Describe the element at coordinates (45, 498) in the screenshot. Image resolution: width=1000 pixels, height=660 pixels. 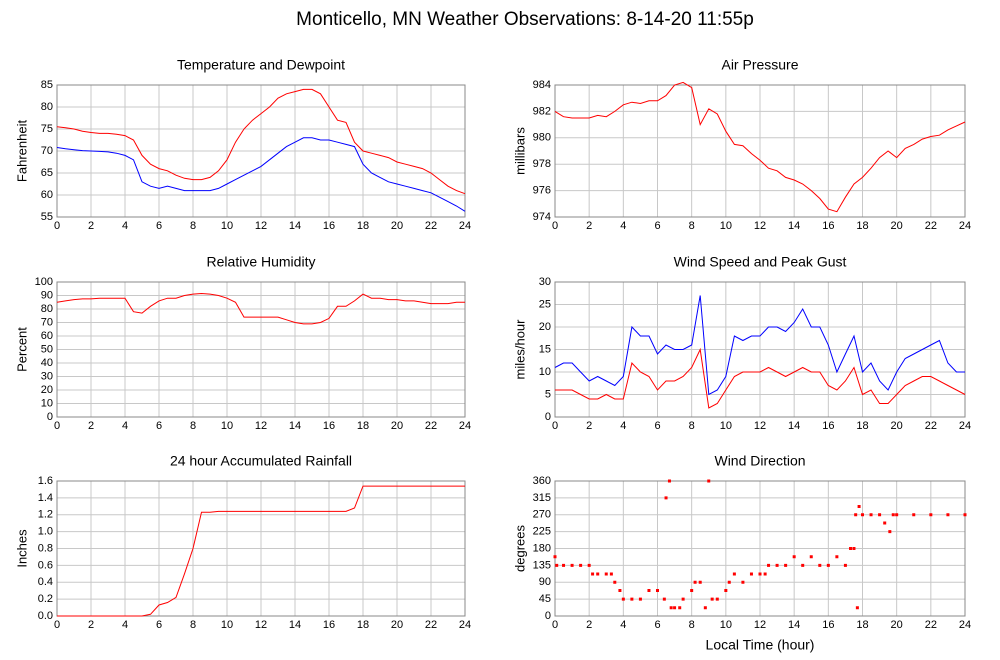
I see `y-tick-label: 1.4` at that location.